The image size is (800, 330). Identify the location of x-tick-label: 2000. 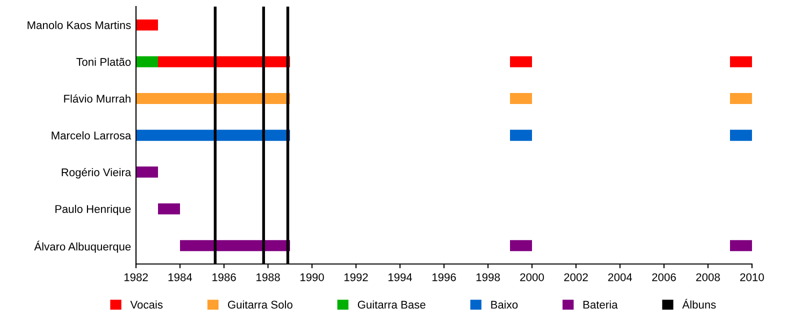
(532, 277).